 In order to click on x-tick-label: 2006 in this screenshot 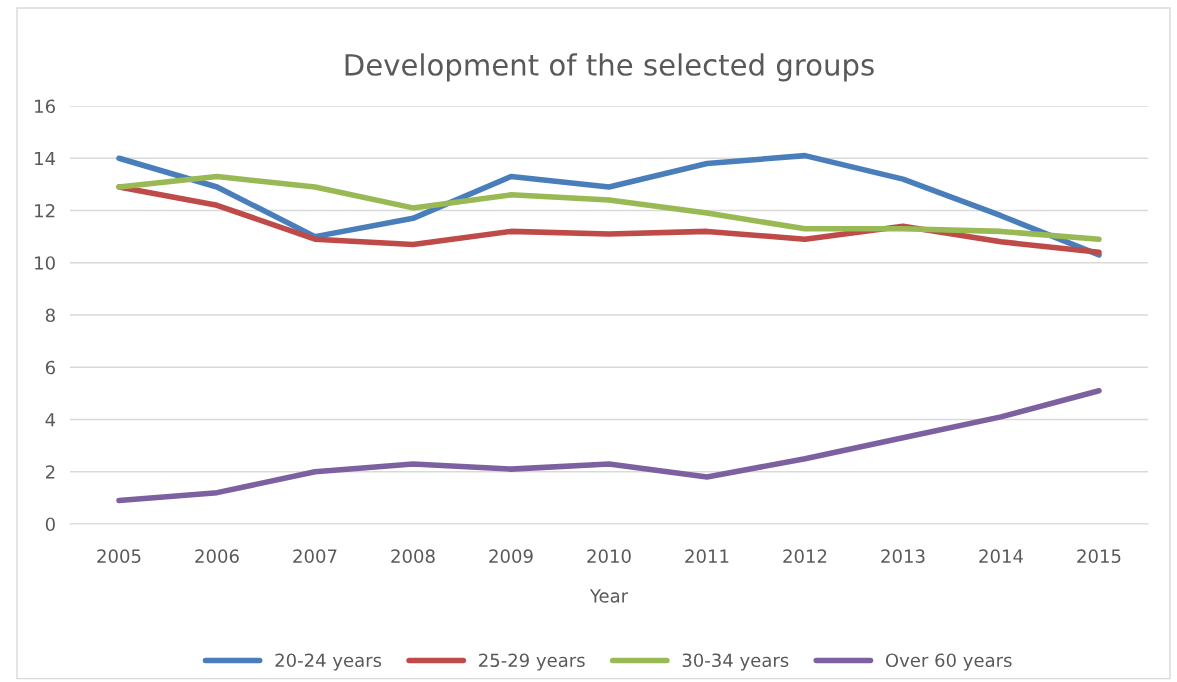, I will do `click(217, 556)`.